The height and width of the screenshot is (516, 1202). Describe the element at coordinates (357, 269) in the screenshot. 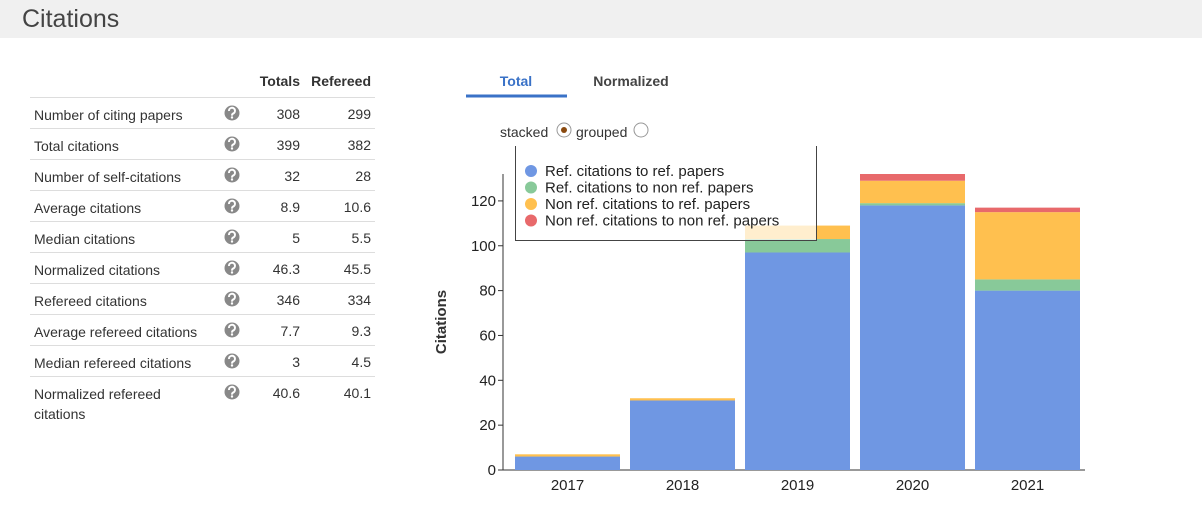

I see `refereed-value: 45.5` at that location.